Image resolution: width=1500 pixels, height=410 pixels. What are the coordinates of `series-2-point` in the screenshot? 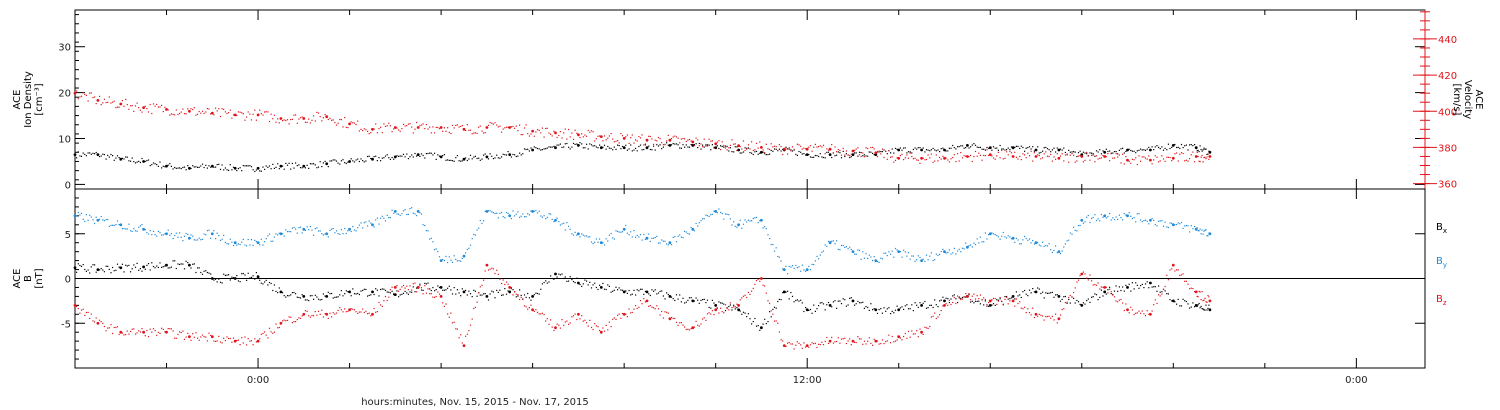 It's located at (1082, 274).